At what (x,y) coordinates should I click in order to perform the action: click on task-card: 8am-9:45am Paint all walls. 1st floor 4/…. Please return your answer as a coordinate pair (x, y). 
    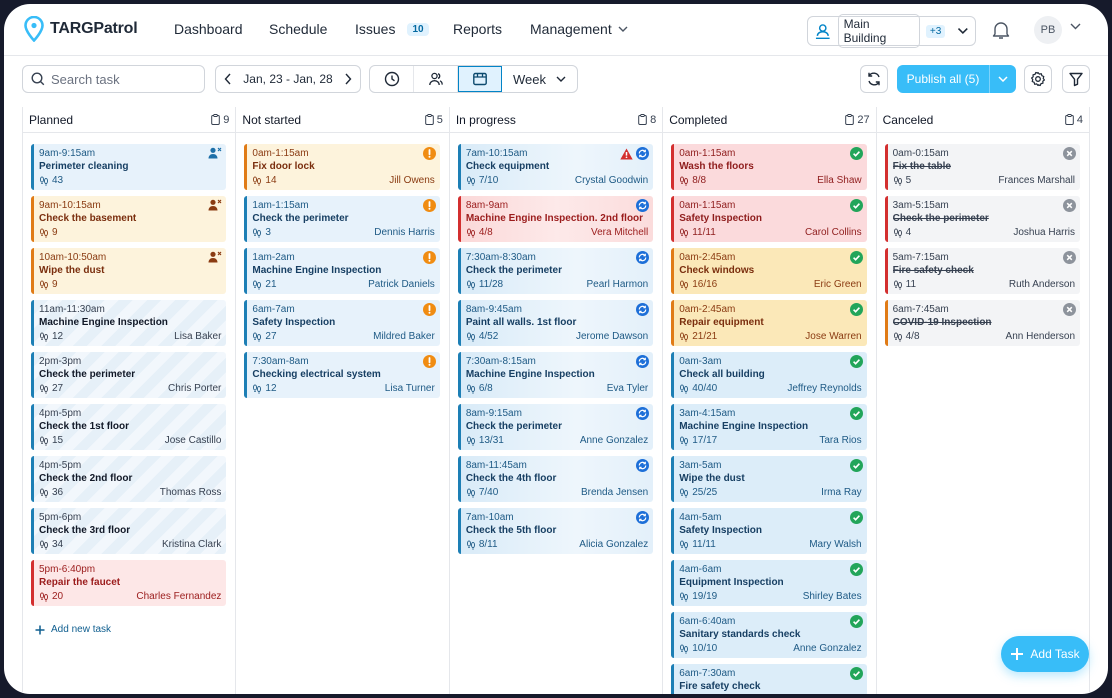
    Looking at the image, I should click on (555, 323).